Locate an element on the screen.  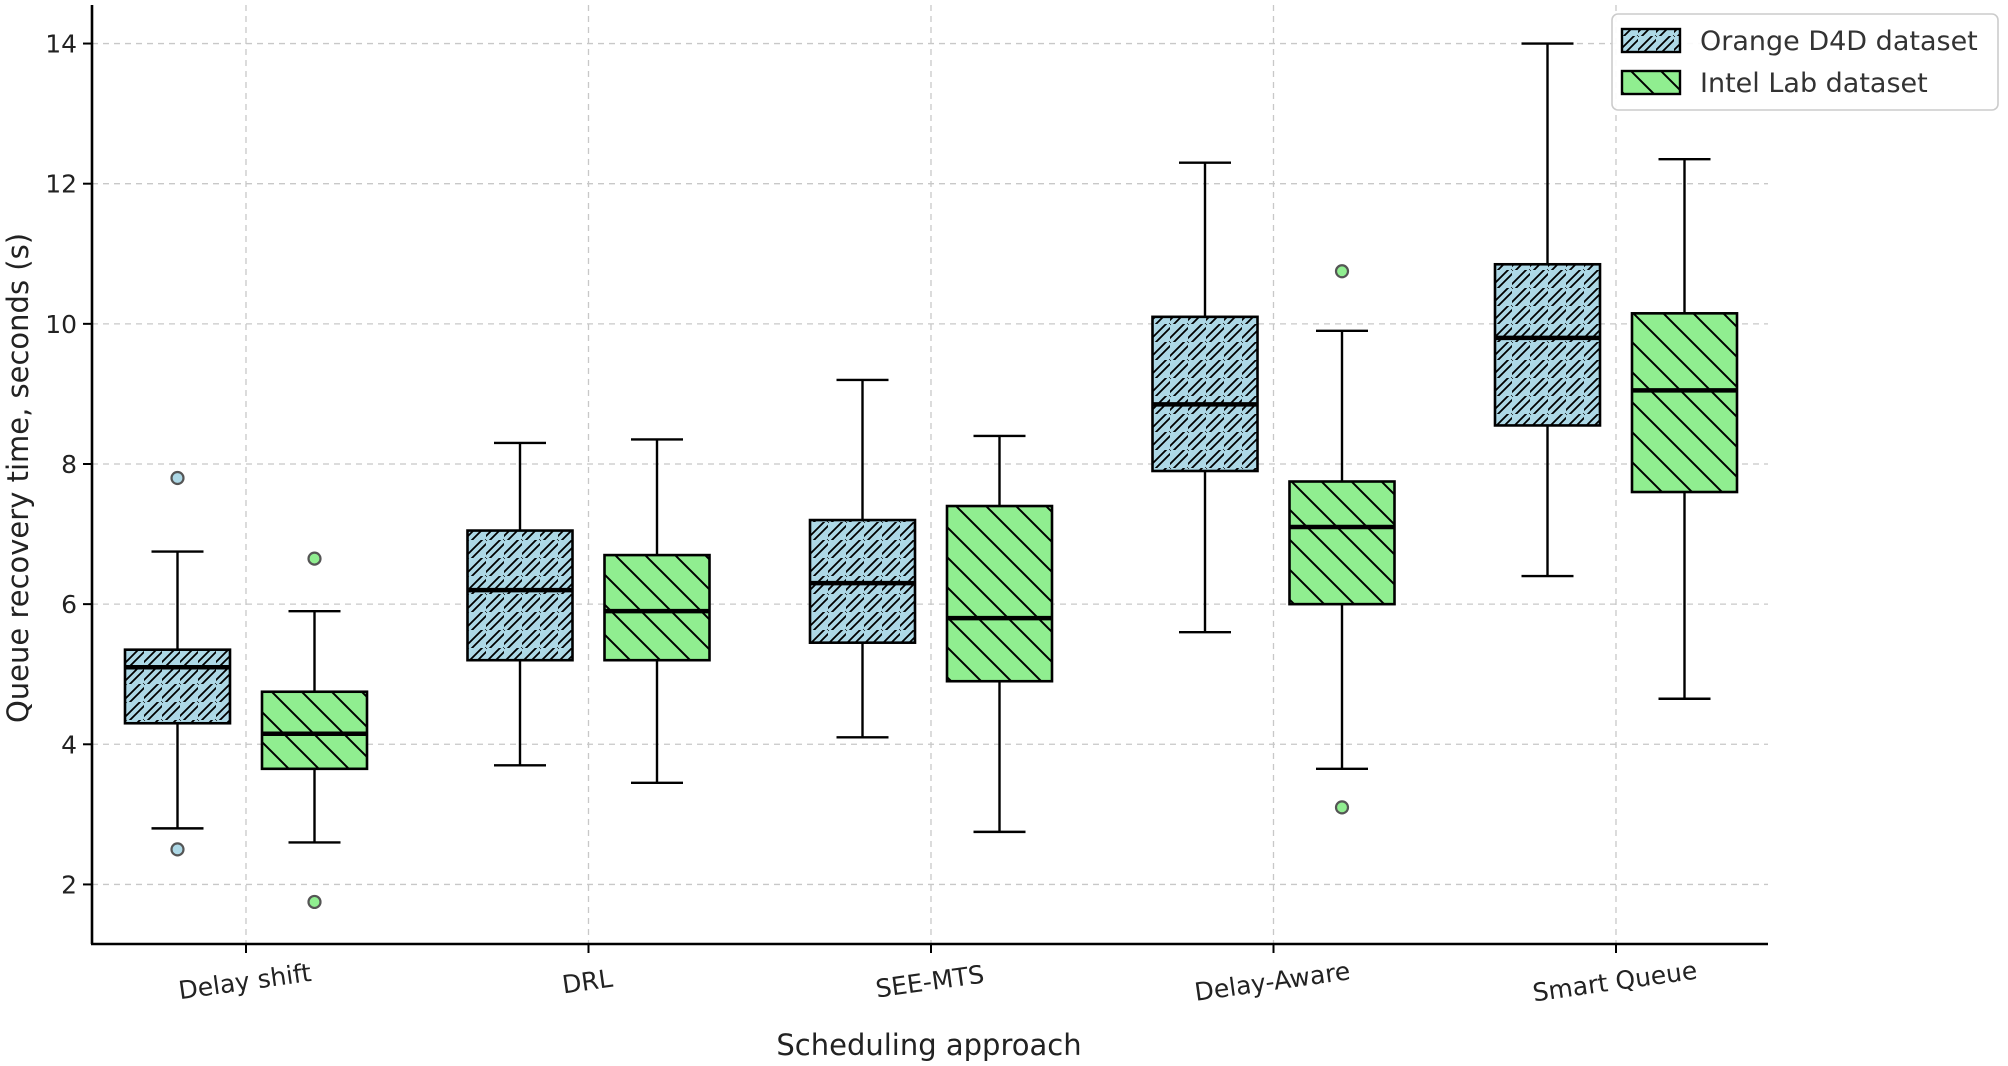
box-intel-lab-dataset-smart-queue is located at coordinates (1684, 428).